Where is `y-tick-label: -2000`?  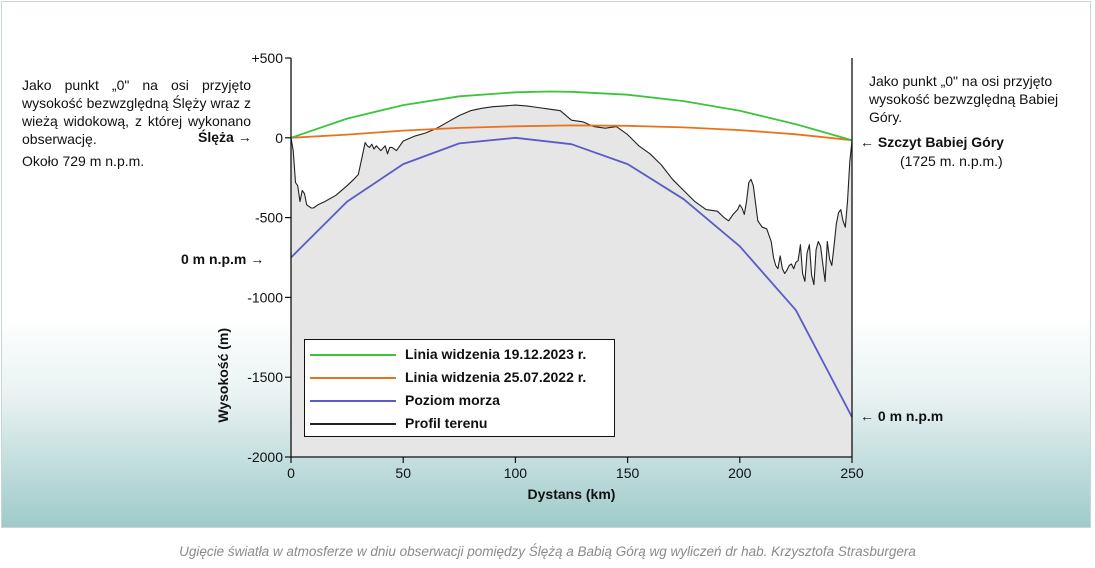 y-tick-label: -2000 is located at coordinates (265, 457).